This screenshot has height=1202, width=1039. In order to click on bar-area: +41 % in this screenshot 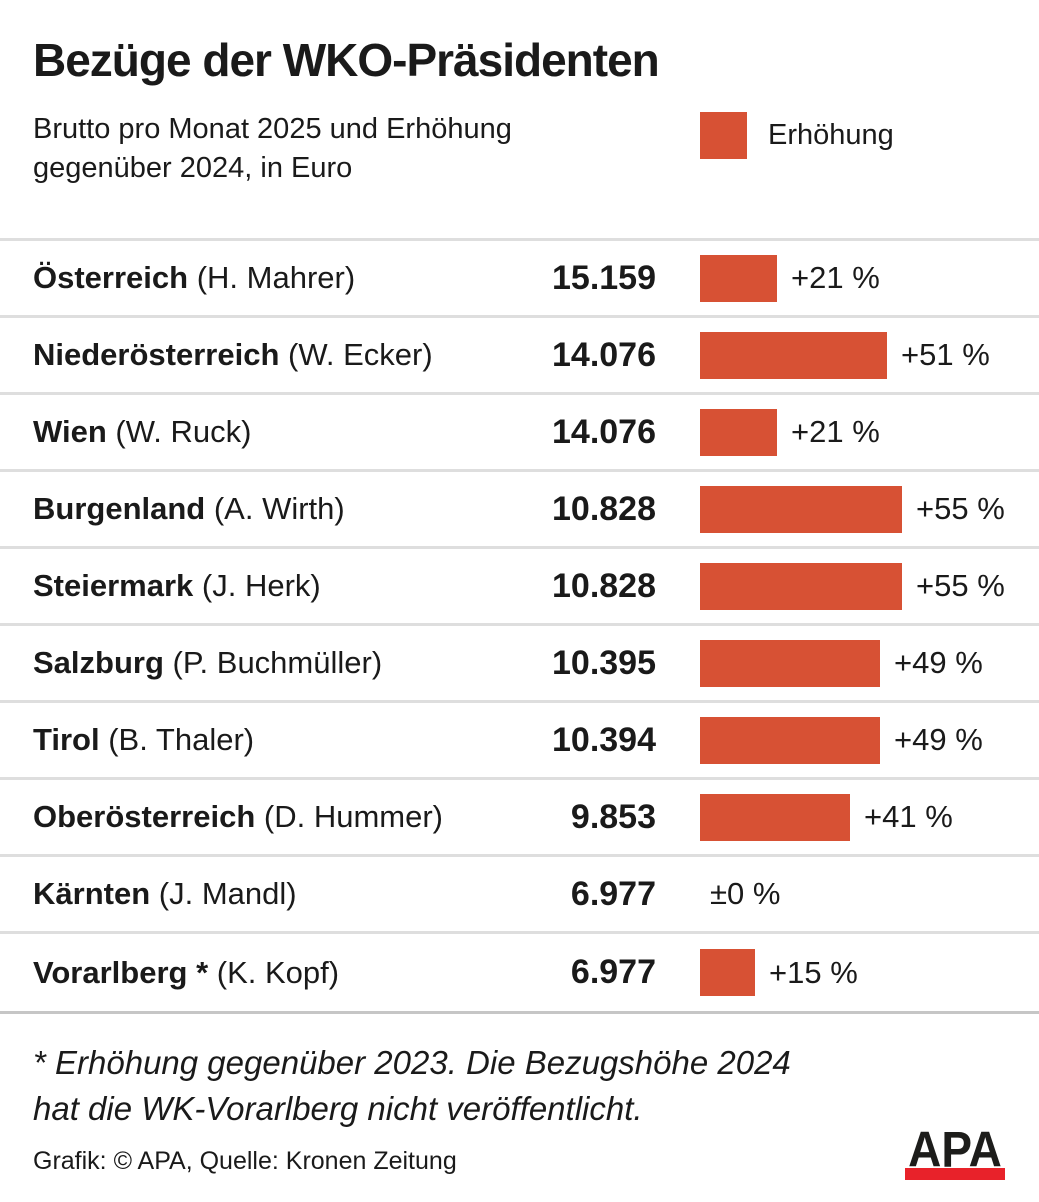, I will do `click(869, 817)`.